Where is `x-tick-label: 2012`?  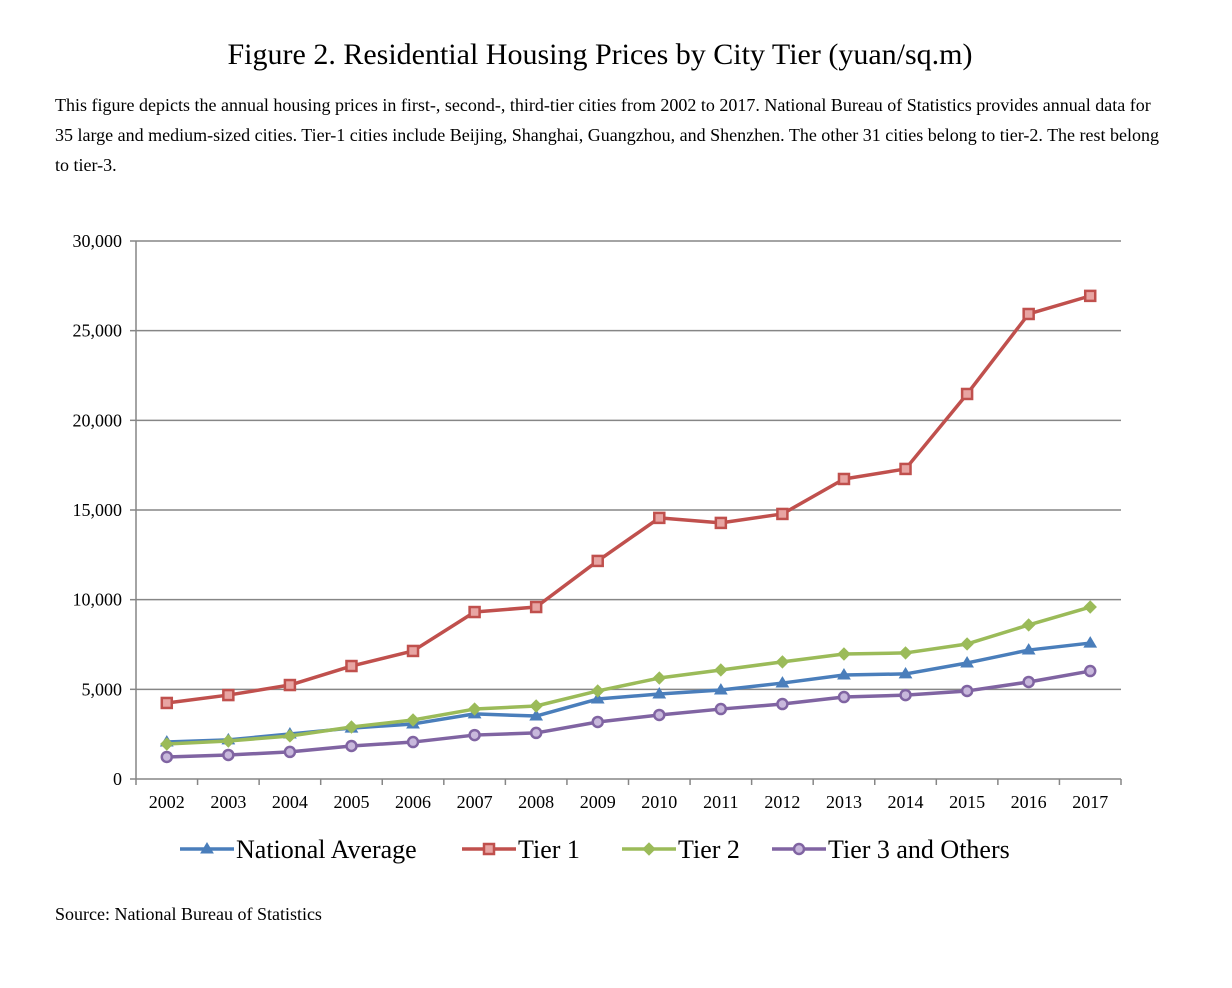
x-tick-label: 2012 is located at coordinates (782, 802).